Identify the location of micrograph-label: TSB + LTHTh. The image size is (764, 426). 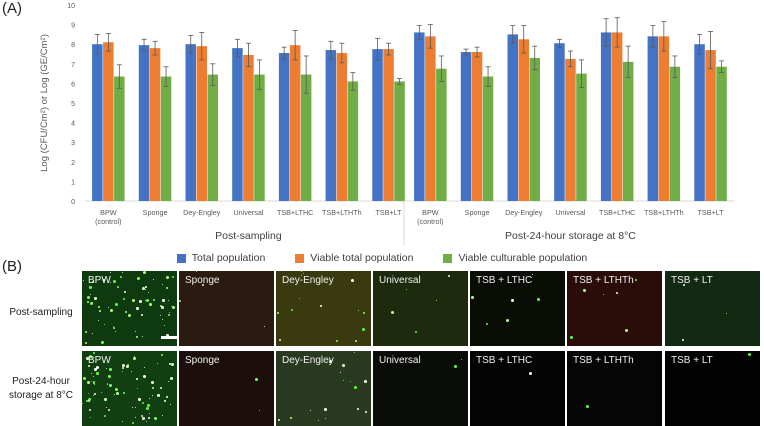
(603, 280).